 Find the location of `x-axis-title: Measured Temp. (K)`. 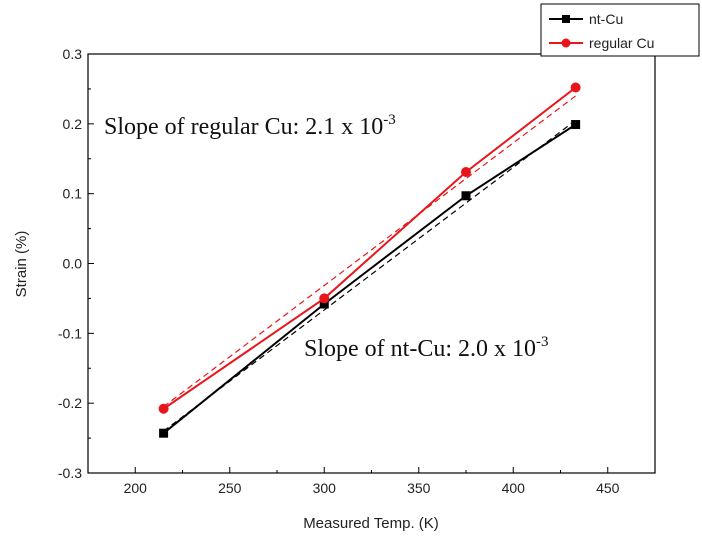

x-axis-title: Measured Temp. (K) is located at coordinates (371, 523).